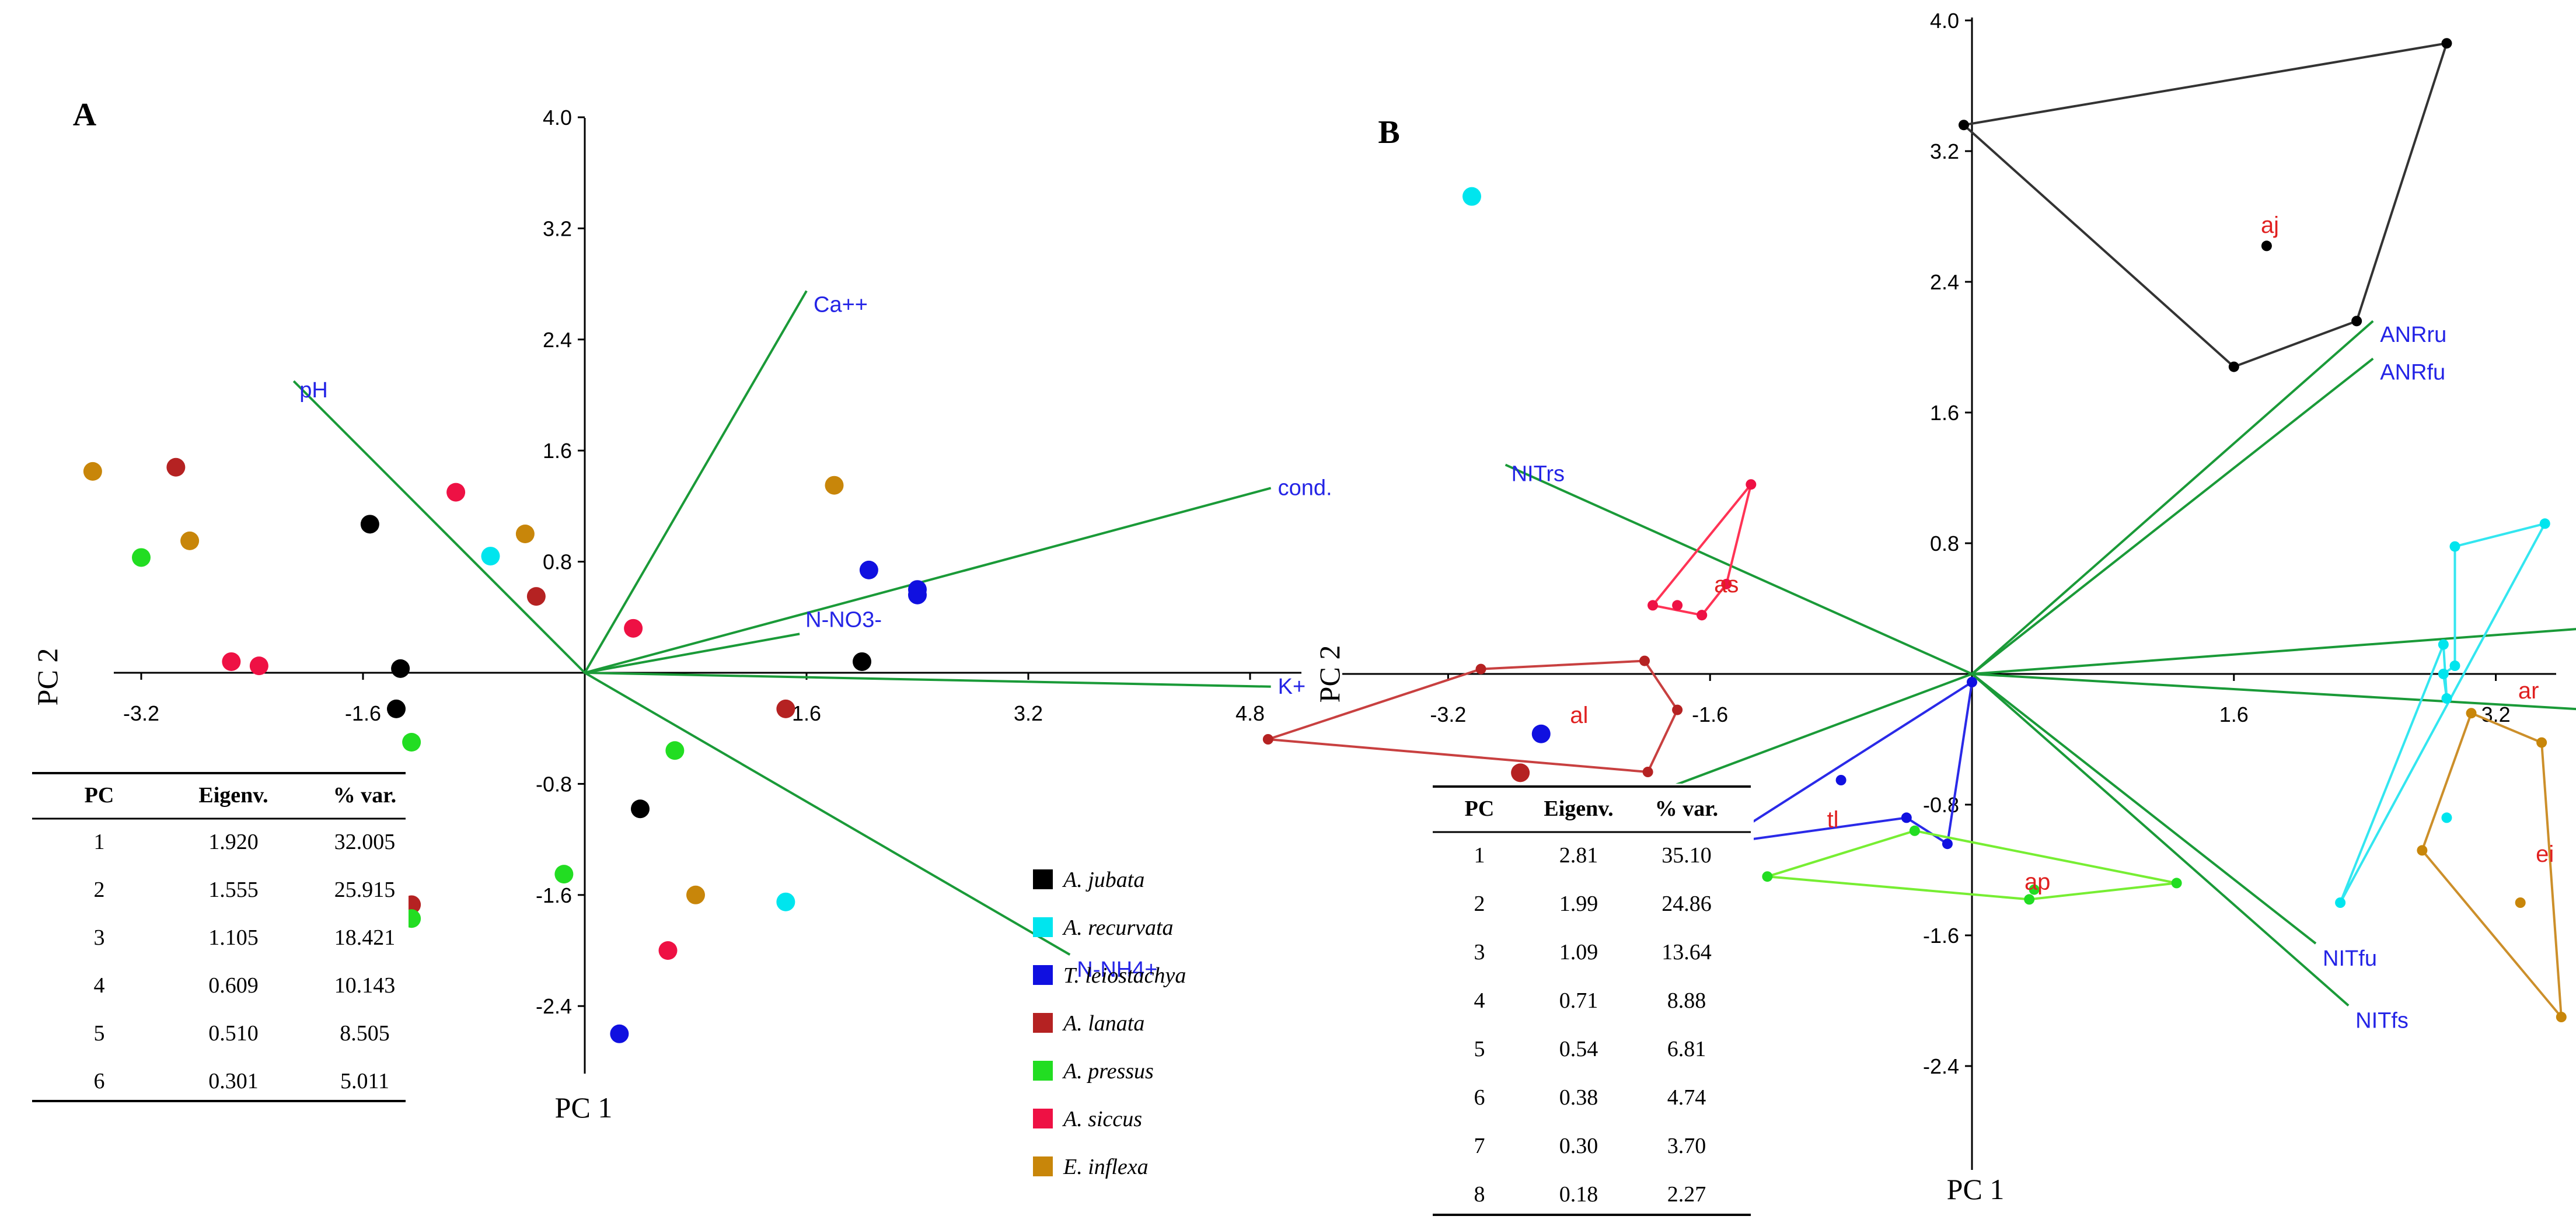 This screenshot has height=1223, width=2576. What do you see at coordinates (1305, 488) in the screenshot?
I see `panel-a-loading-label-cond: cond.` at bounding box center [1305, 488].